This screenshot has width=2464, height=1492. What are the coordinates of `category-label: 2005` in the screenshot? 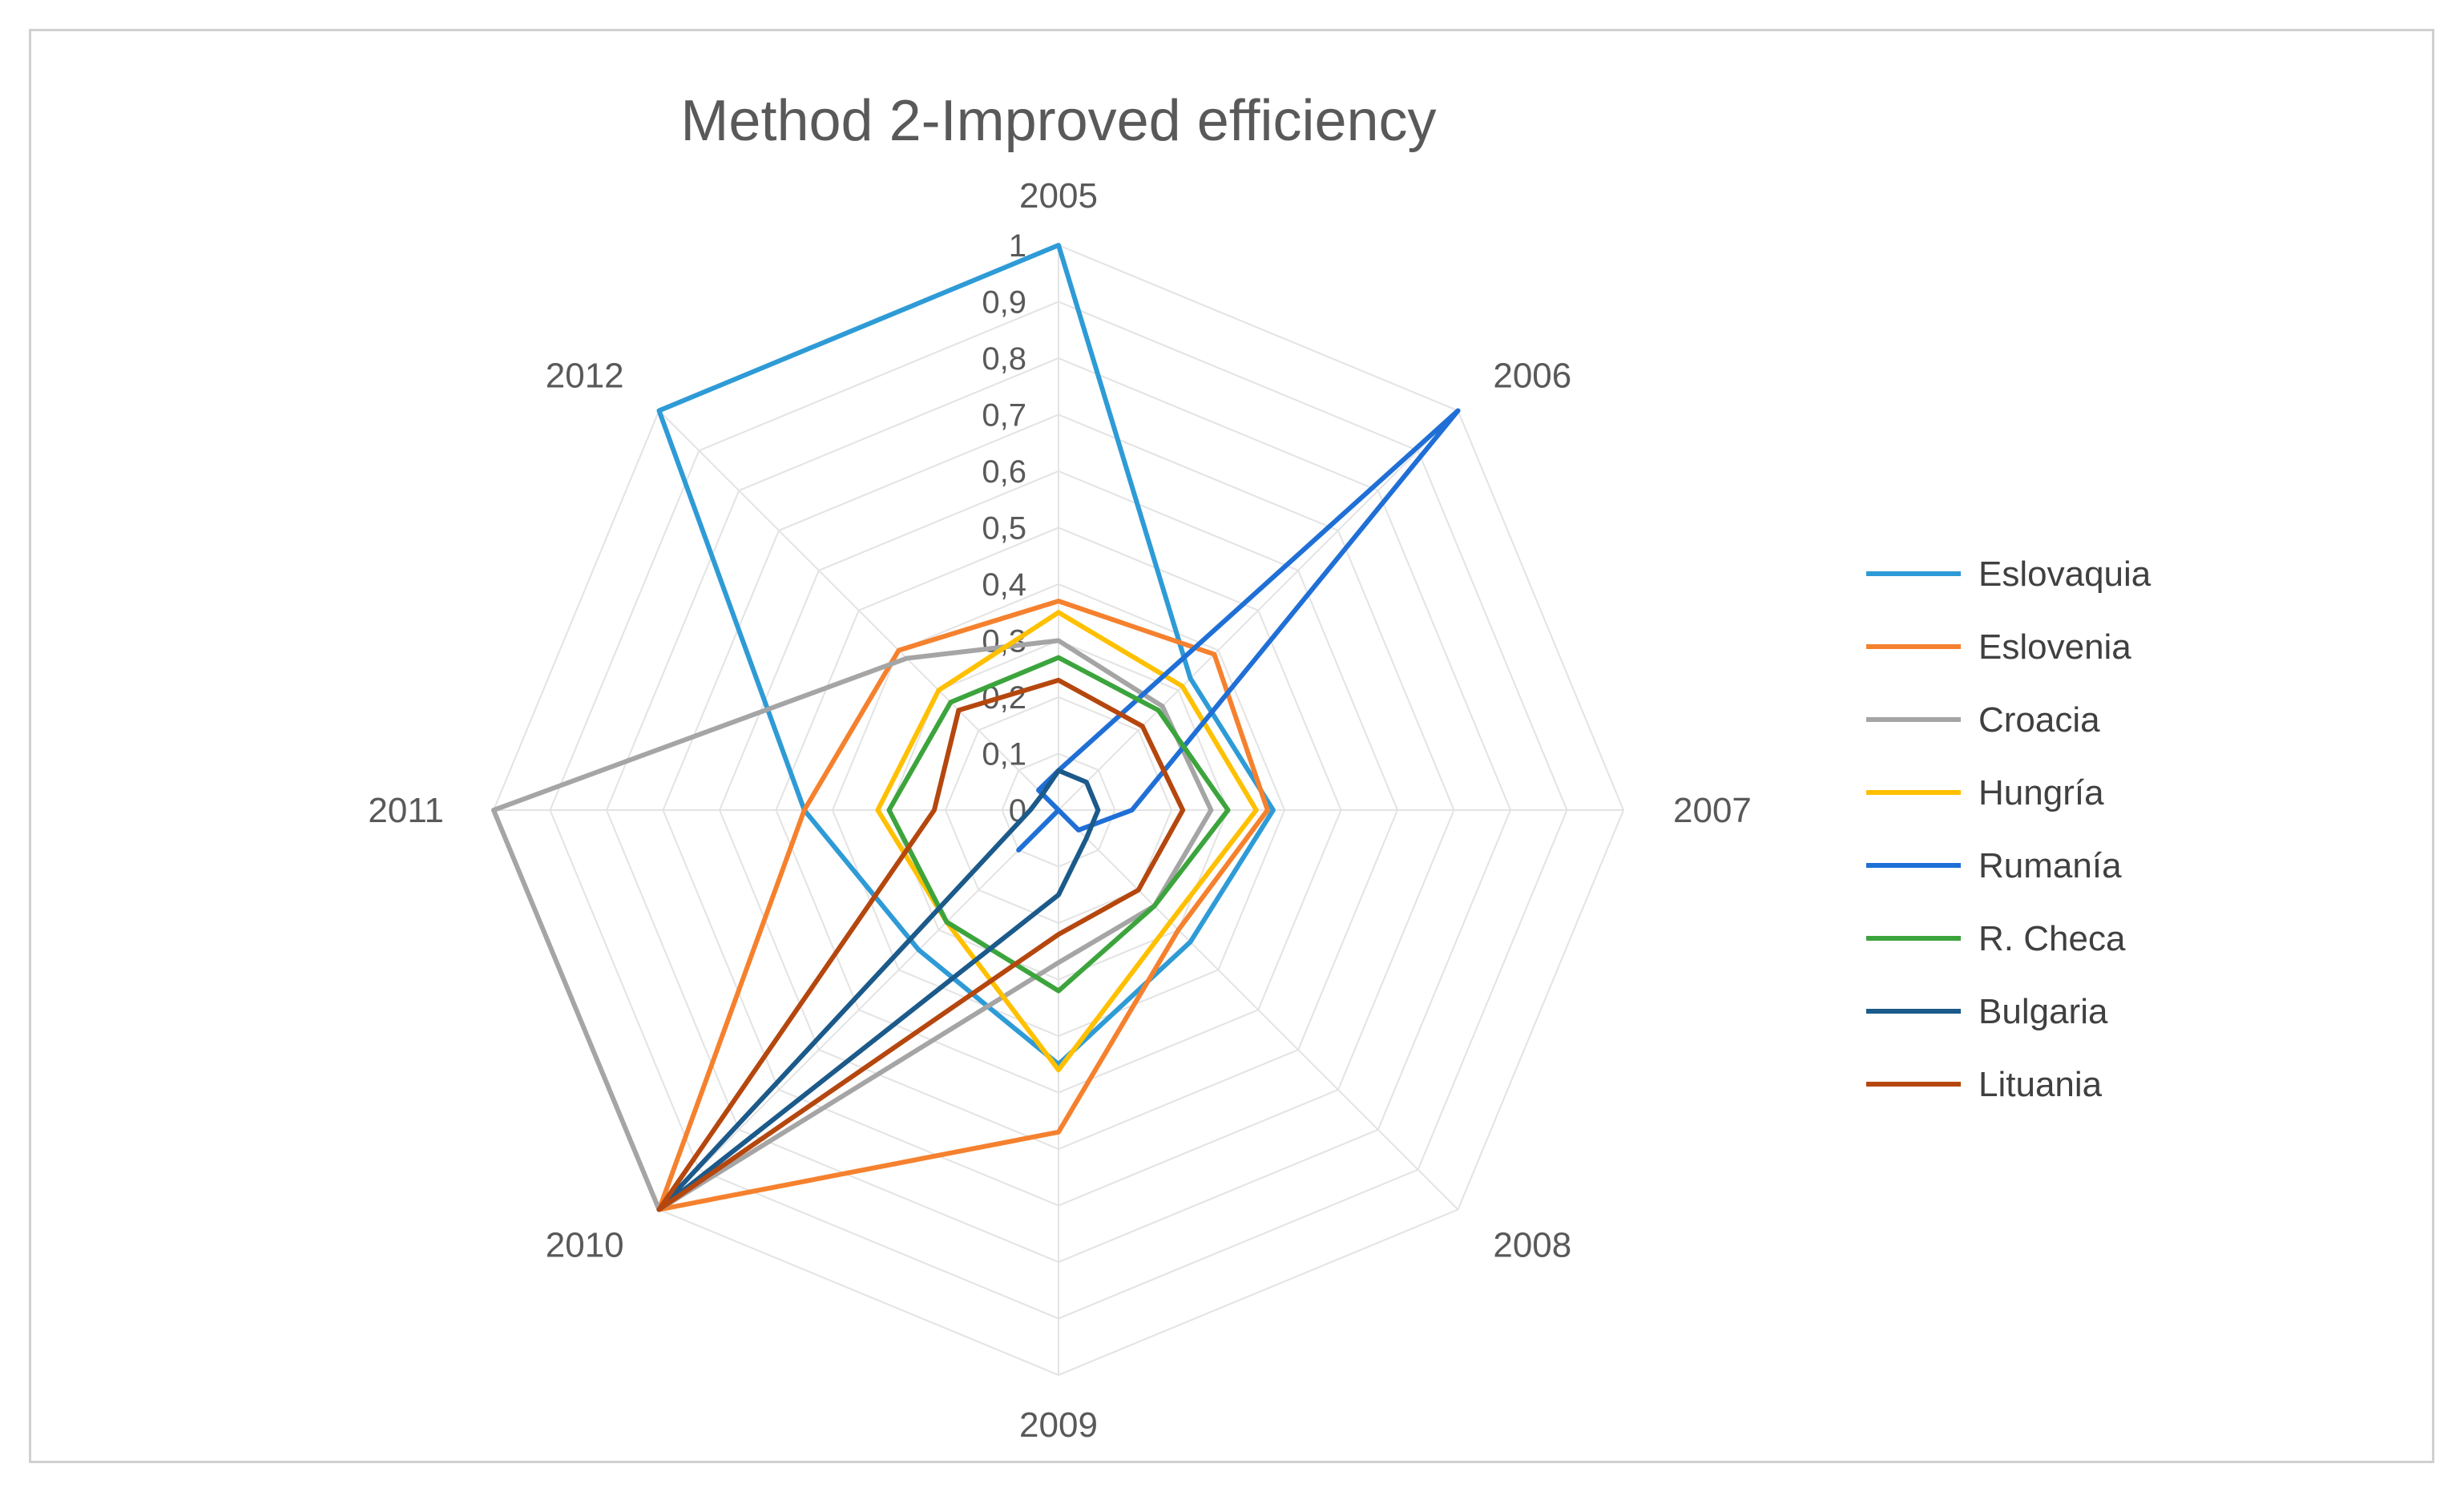 It's located at (1058, 196).